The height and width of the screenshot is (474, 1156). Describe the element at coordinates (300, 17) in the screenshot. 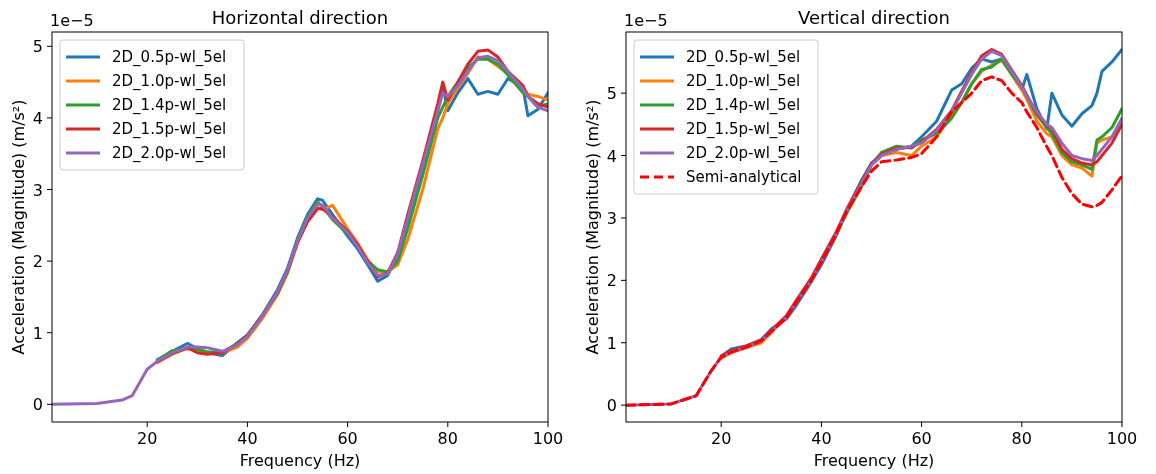

I see `chart-title: Horizontal direction` at that location.